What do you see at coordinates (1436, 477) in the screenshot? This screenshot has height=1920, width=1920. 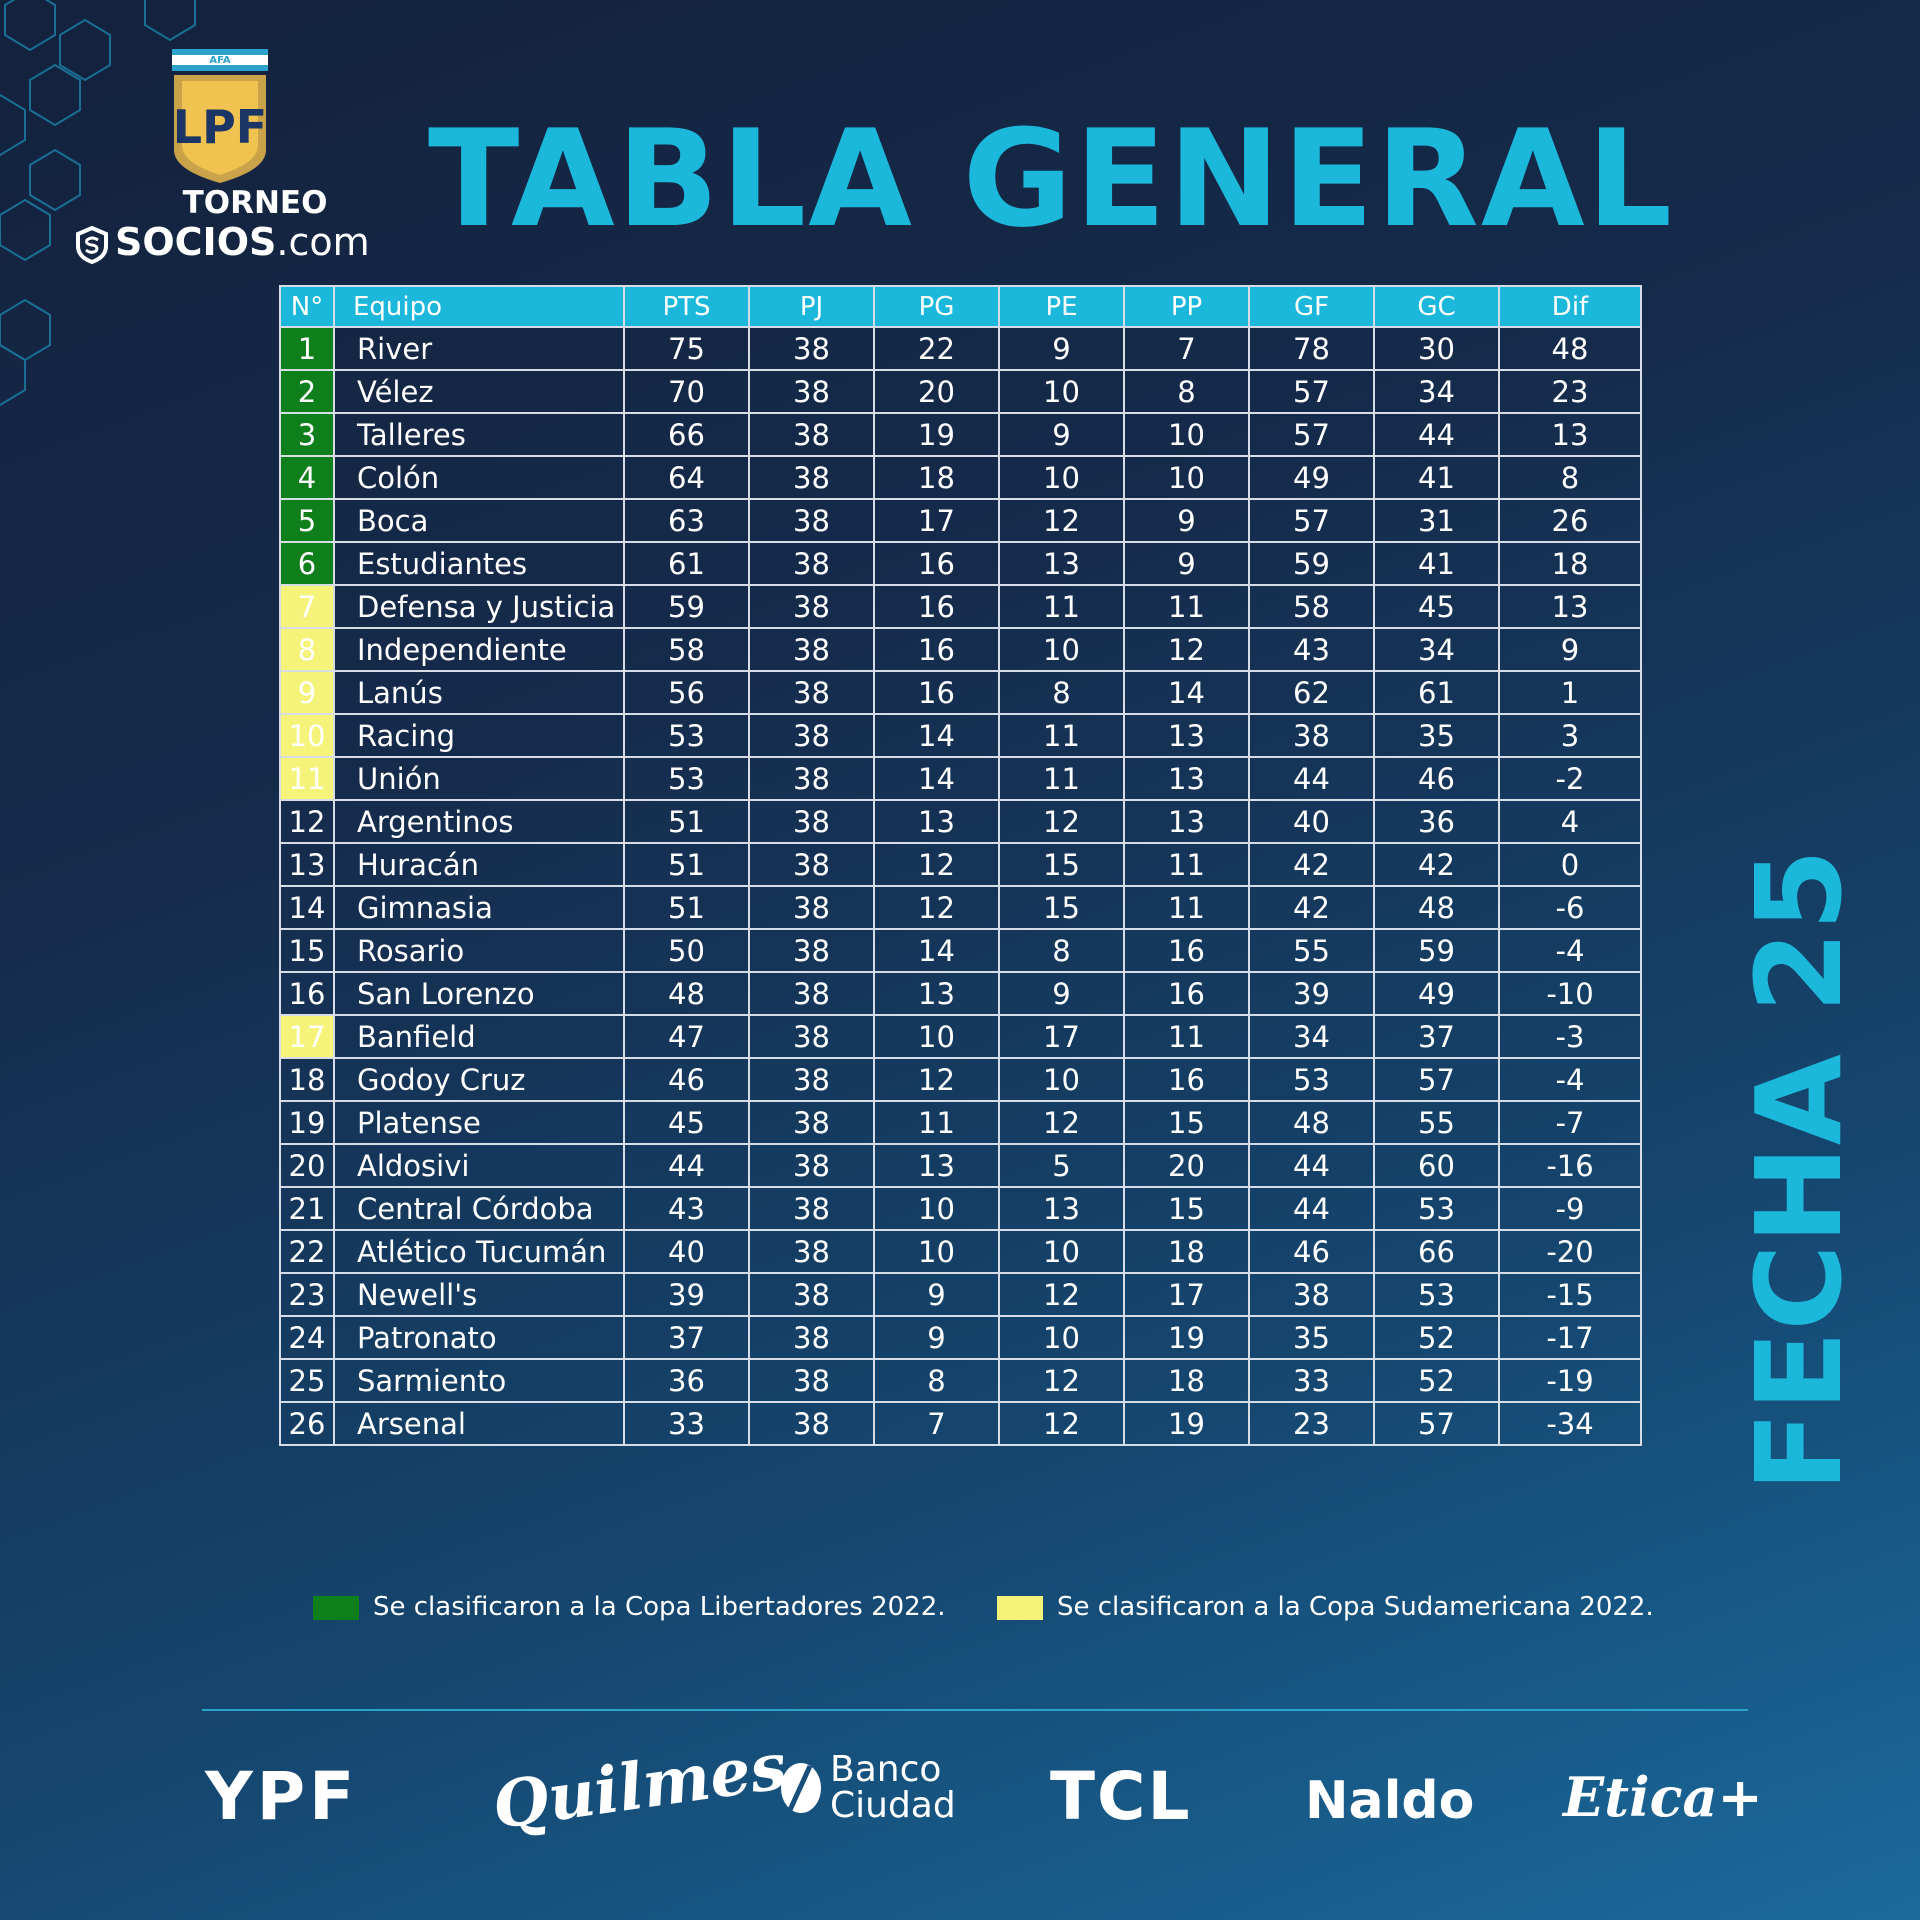 I see `gc-cell: 41` at bounding box center [1436, 477].